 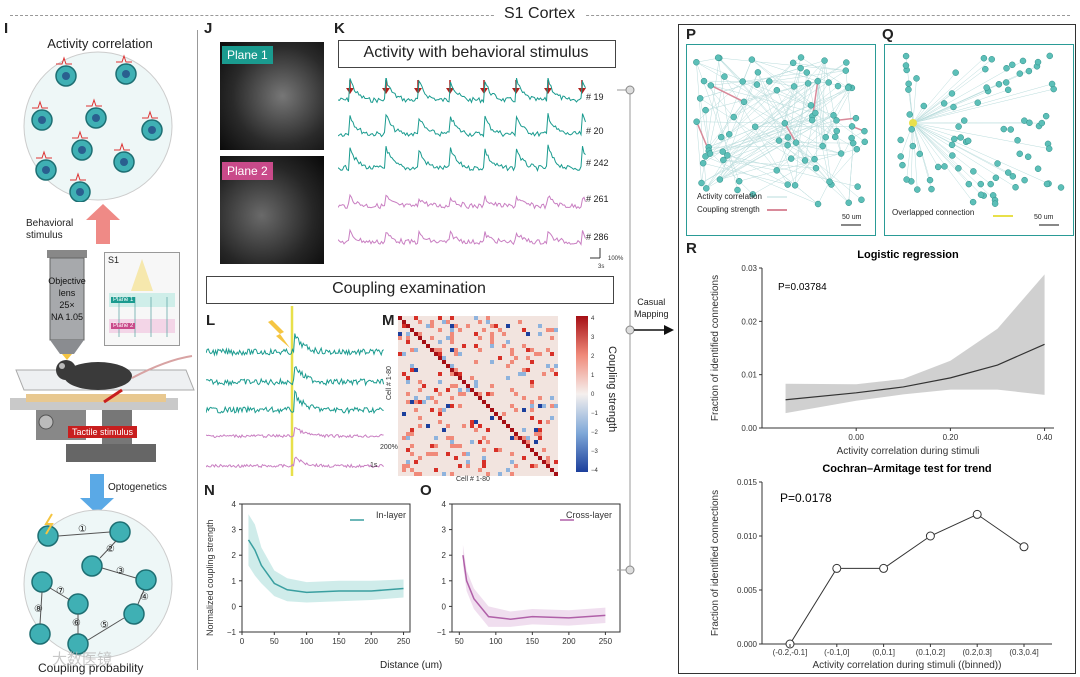 I want to click on y-tick: 4, so click(x=234, y=504).